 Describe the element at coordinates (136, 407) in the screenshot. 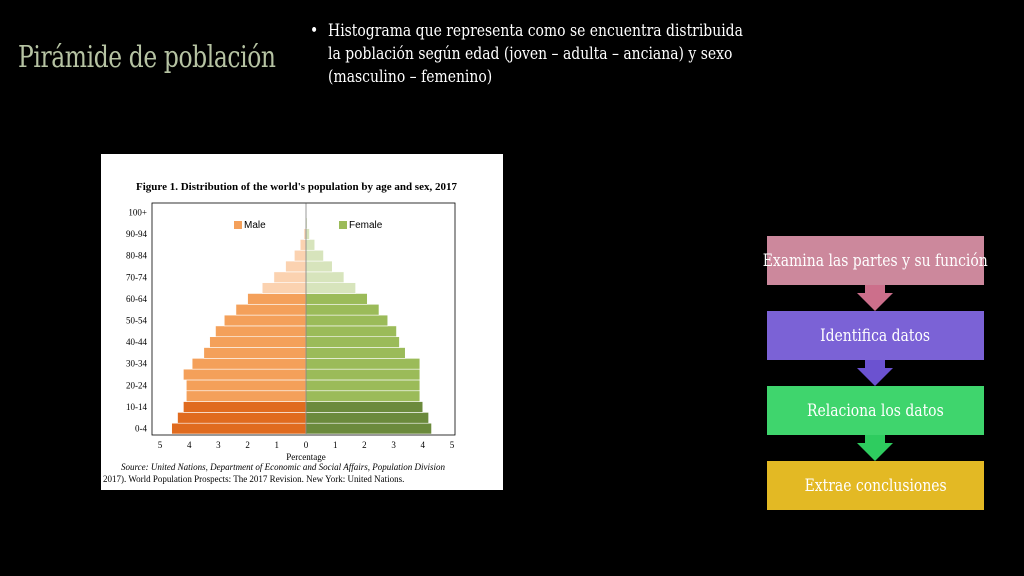

I see `y-tick-label: 10-14` at that location.